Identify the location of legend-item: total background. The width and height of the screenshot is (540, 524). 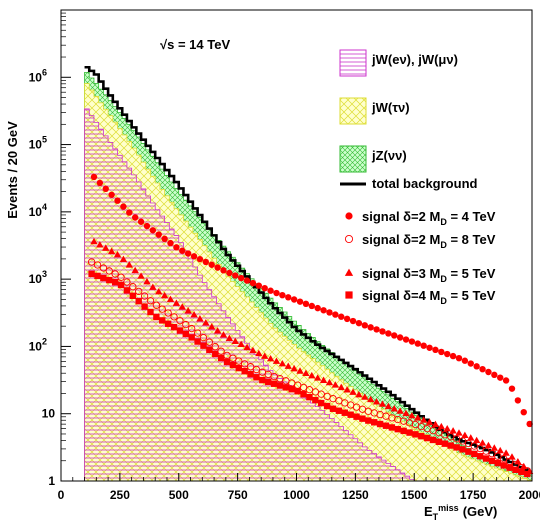
(409, 183).